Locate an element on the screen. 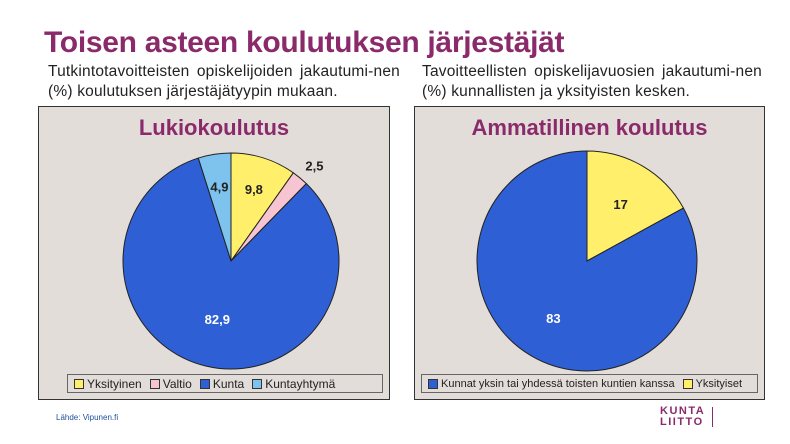  lukio-pie-chart: 9,8 2,5 82,9 4,9 is located at coordinates (231, 261).